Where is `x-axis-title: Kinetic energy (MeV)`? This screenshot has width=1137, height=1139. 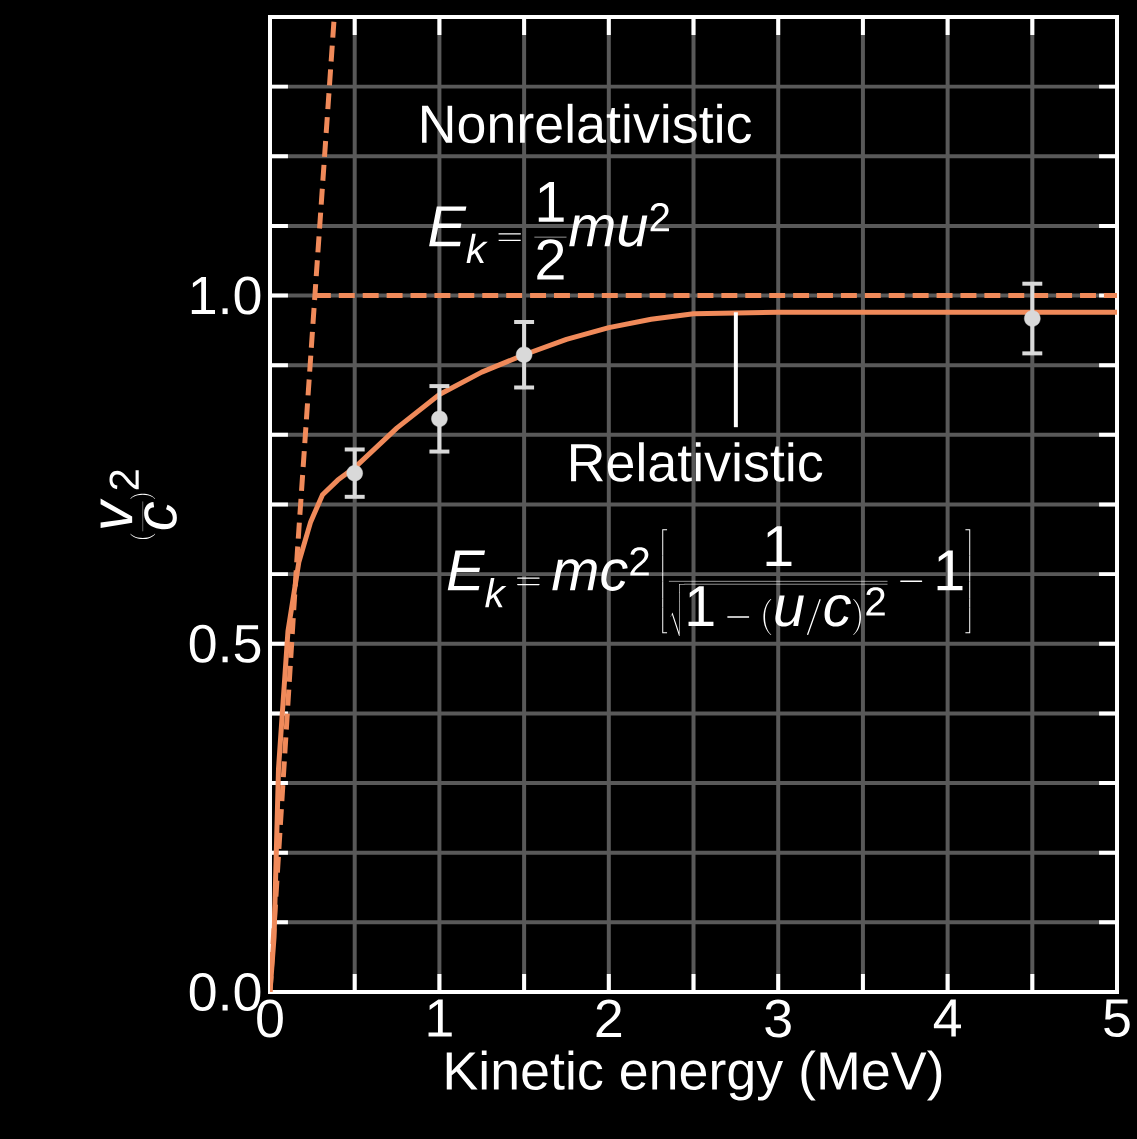
x-axis-title: Kinetic energy (MeV) is located at coordinates (694, 1075).